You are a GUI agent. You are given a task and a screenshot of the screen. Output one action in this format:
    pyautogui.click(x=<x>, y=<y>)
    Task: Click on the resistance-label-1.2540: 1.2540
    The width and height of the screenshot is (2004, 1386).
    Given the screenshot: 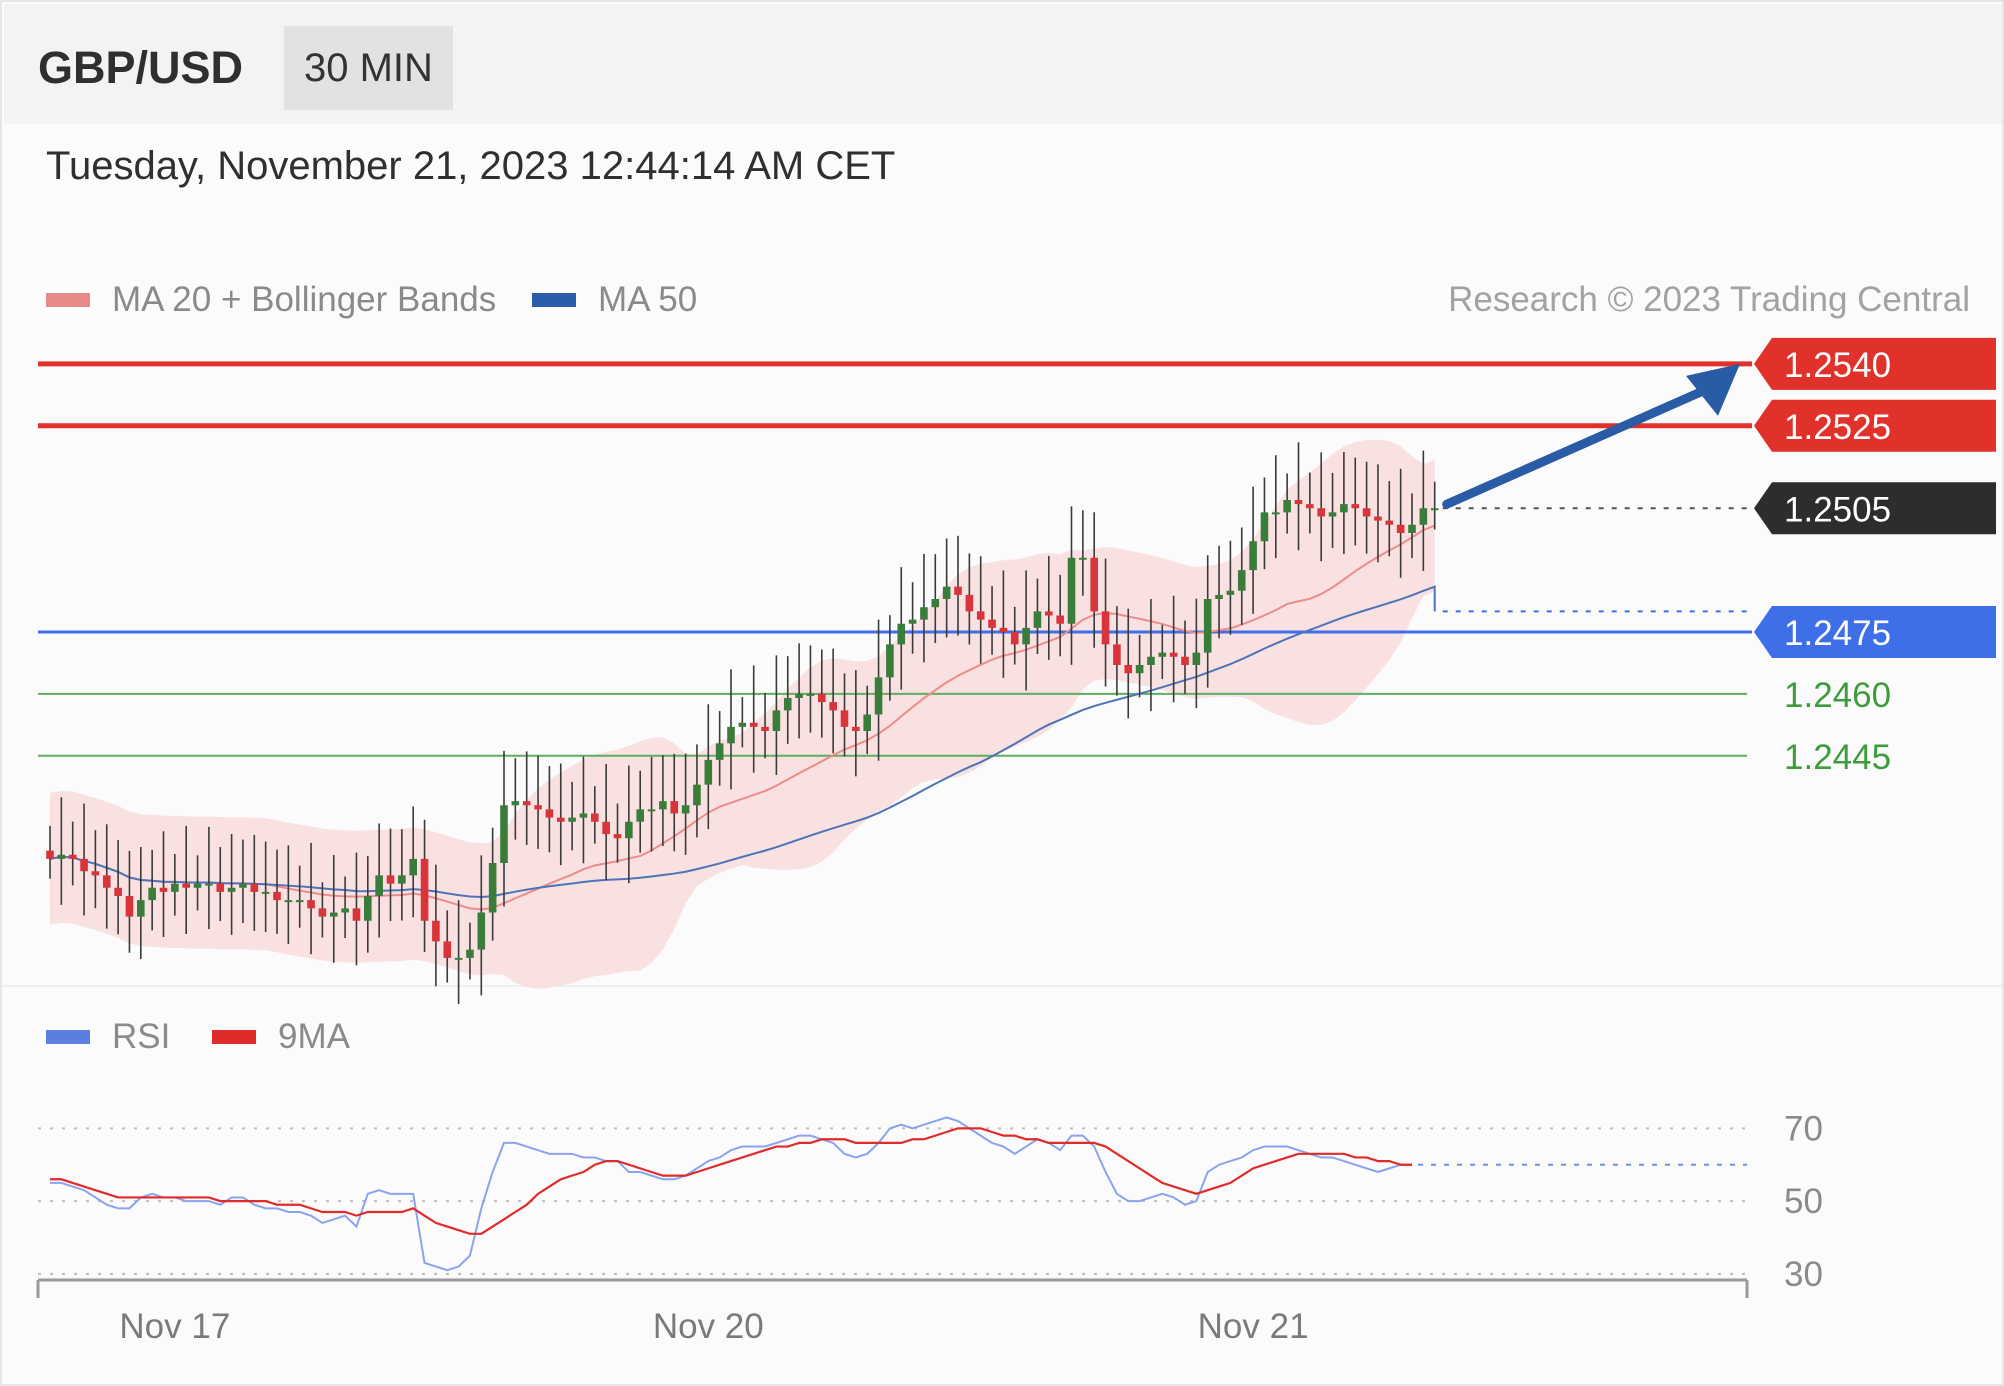 What is the action you would take?
    pyautogui.click(x=1837, y=365)
    